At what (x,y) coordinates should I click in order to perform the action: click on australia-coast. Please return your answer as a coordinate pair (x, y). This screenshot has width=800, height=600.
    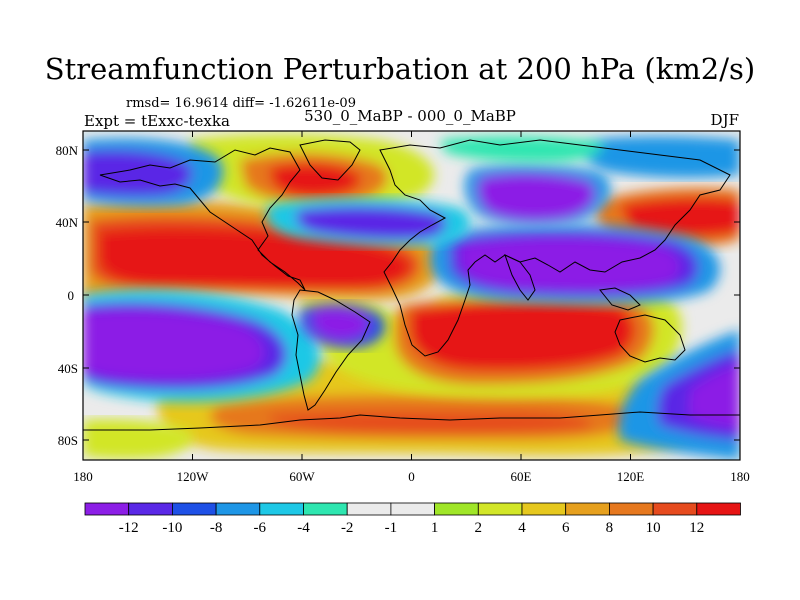
    Looking at the image, I should click on (650, 338).